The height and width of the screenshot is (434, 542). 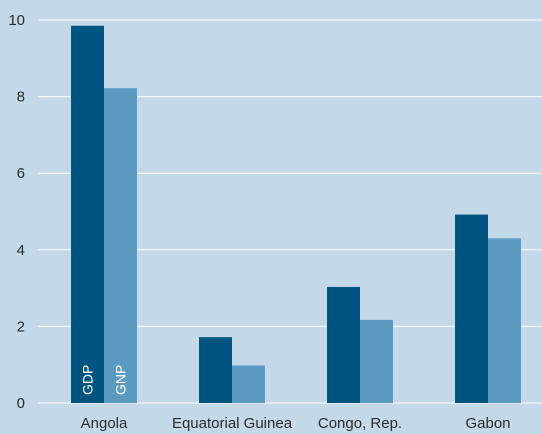 I want to click on y-tick-label: 8, so click(x=21, y=97).